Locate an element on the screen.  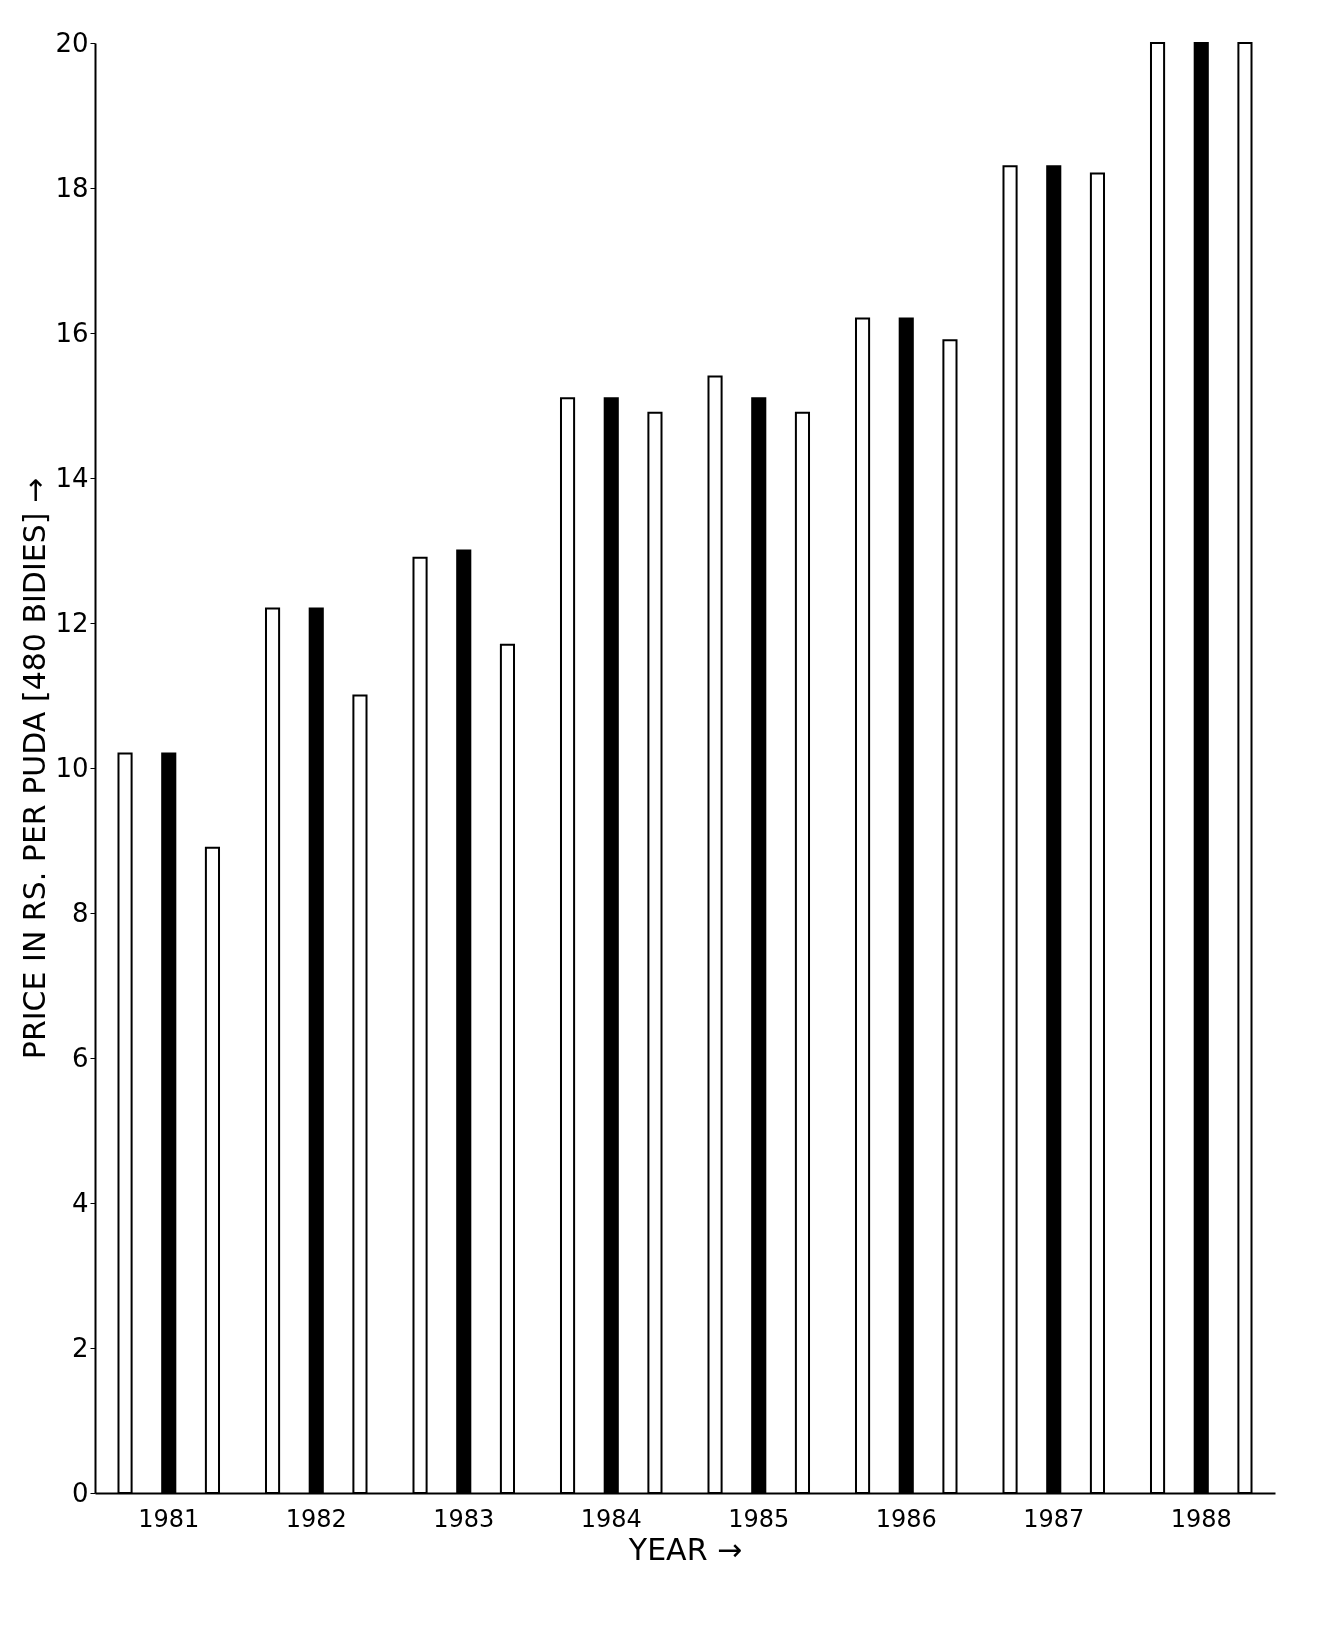
x-axis-title: YEAR → is located at coordinates (685, 1549).